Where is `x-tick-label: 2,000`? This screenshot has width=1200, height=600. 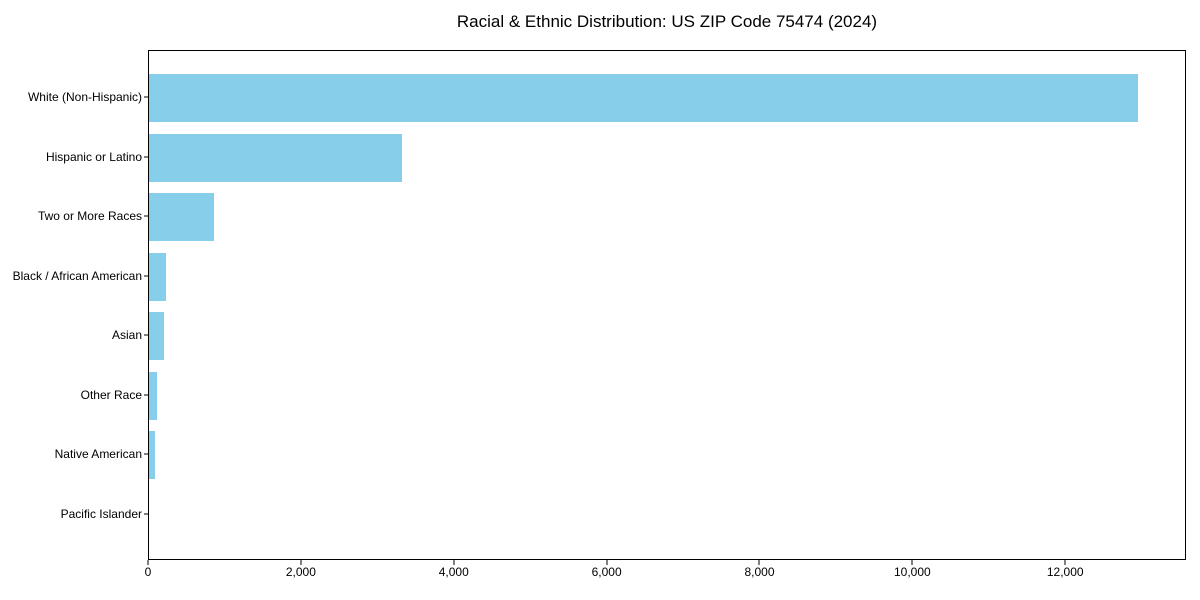
x-tick-label: 2,000 is located at coordinates (300, 572).